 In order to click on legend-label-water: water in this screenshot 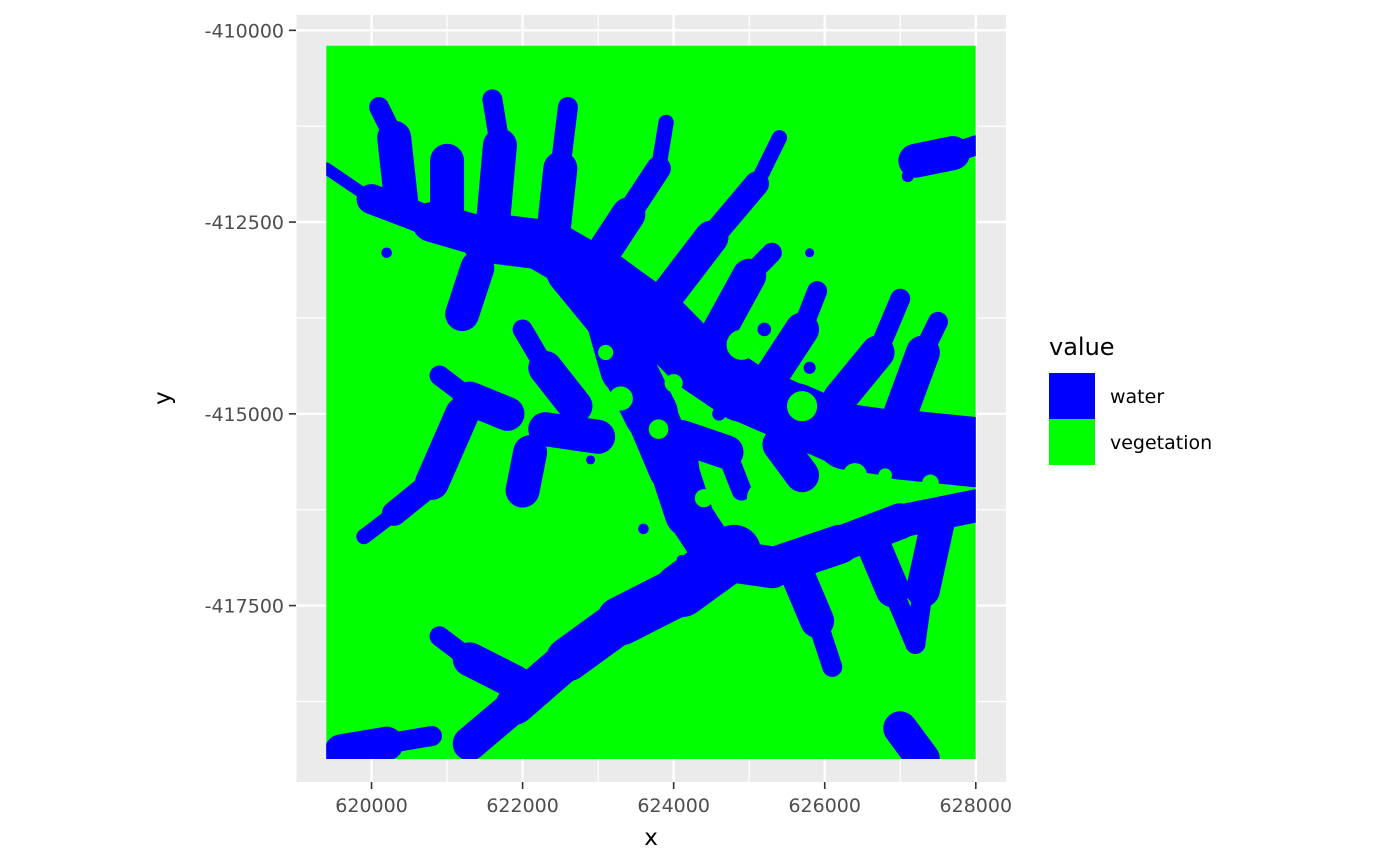, I will do `click(1137, 397)`.